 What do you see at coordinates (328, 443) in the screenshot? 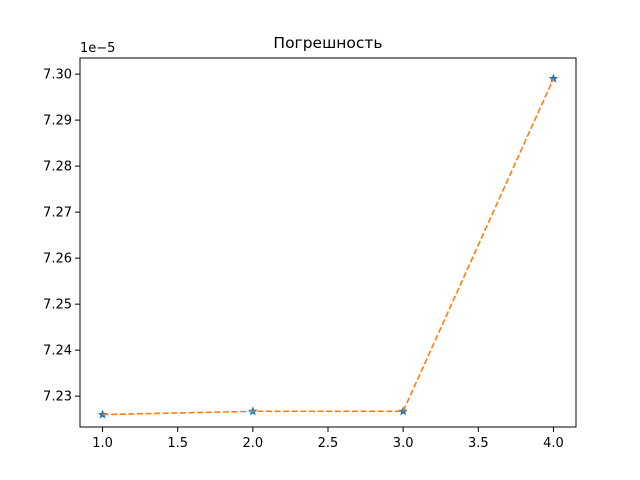
I see `x-tick-label: 2.5` at bounding box center [328, 443].